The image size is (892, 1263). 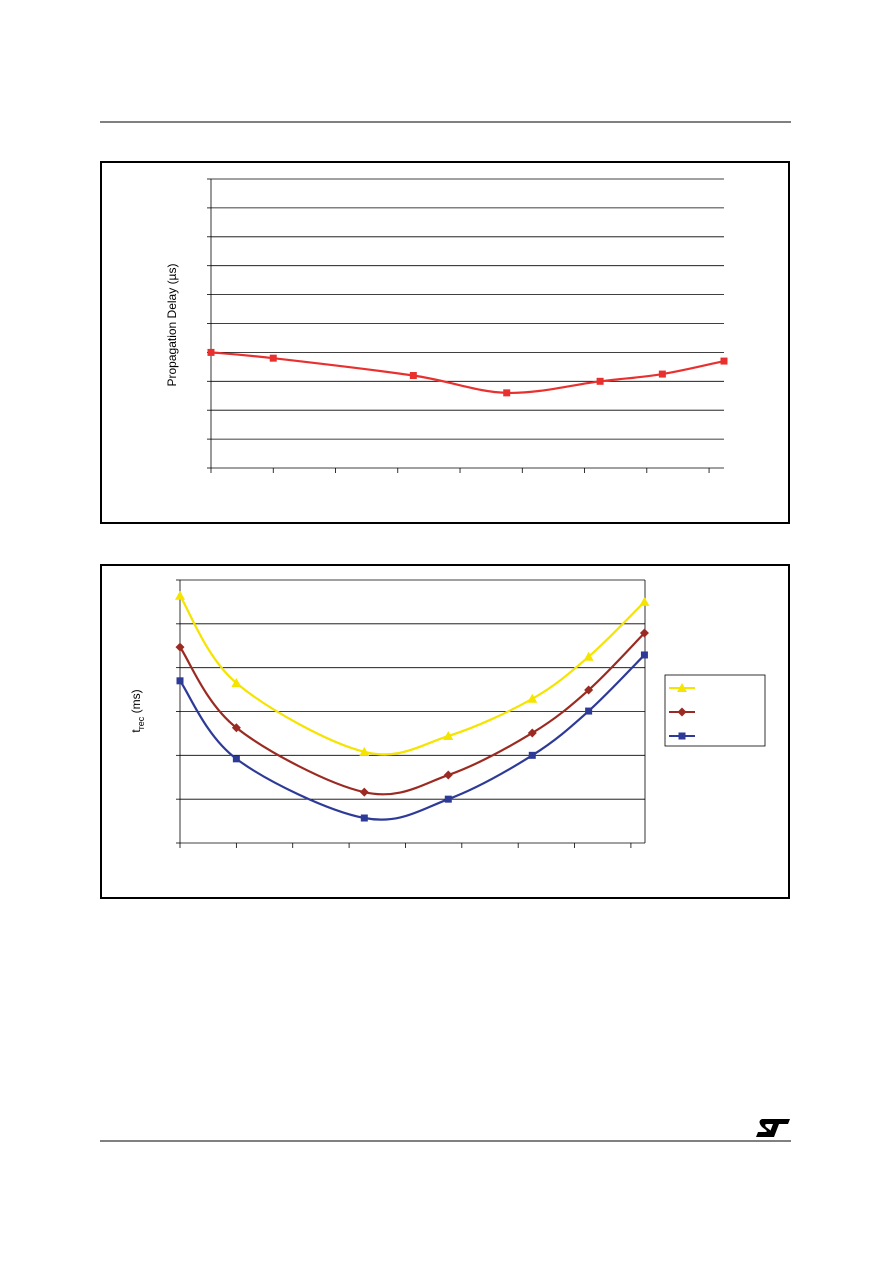 I want to click on legend, so click(x=715, y=710).